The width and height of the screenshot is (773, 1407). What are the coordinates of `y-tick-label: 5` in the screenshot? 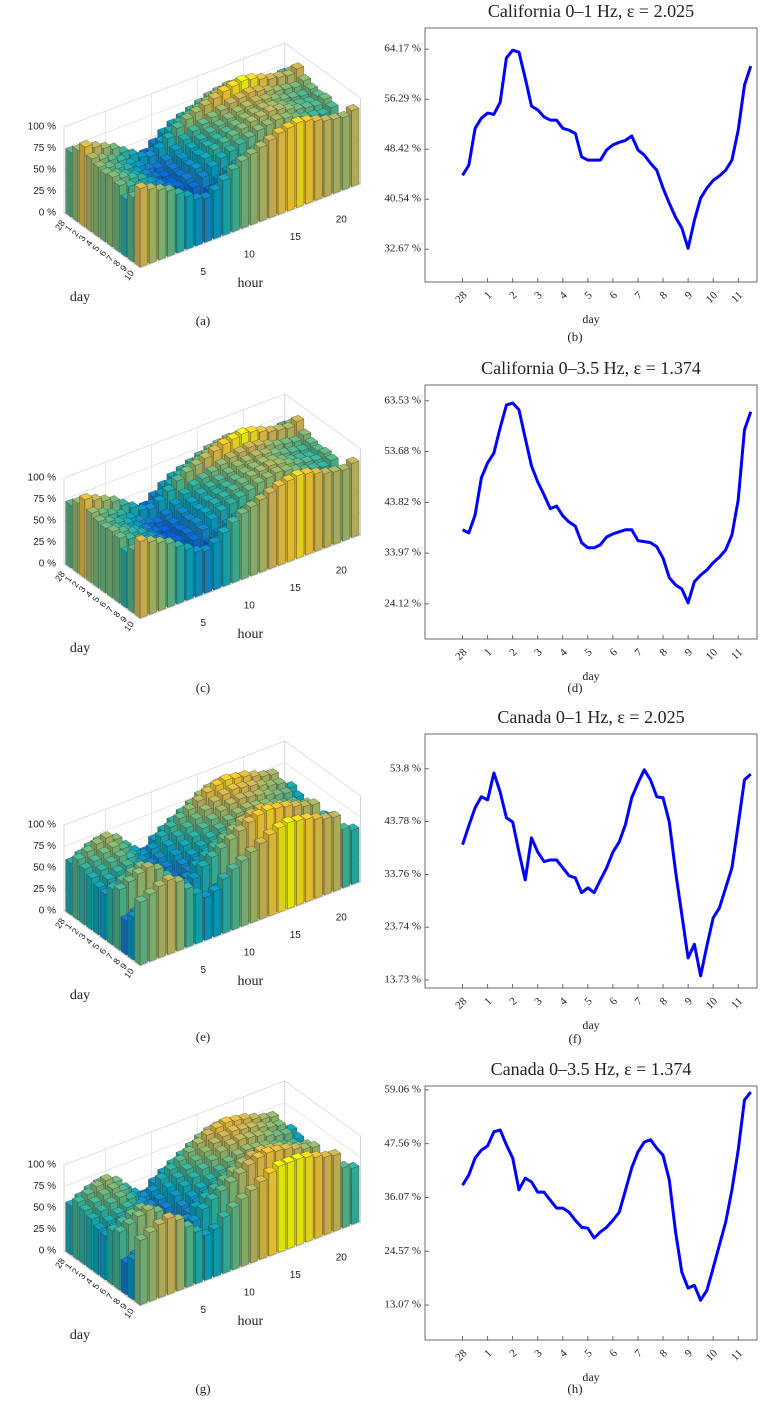 It's located at (95, 946).